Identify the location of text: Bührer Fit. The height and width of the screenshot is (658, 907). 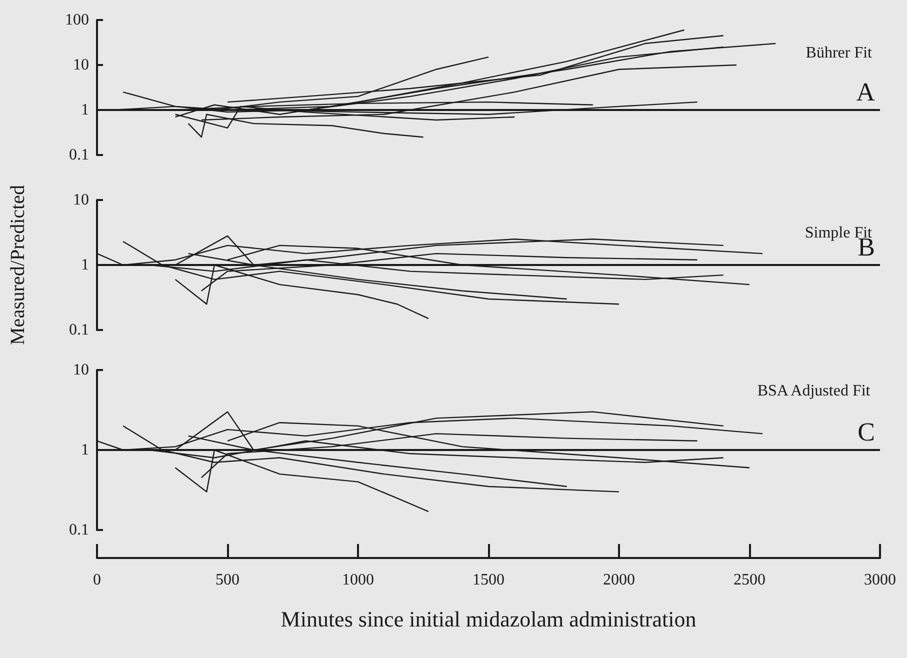
(839, 53).